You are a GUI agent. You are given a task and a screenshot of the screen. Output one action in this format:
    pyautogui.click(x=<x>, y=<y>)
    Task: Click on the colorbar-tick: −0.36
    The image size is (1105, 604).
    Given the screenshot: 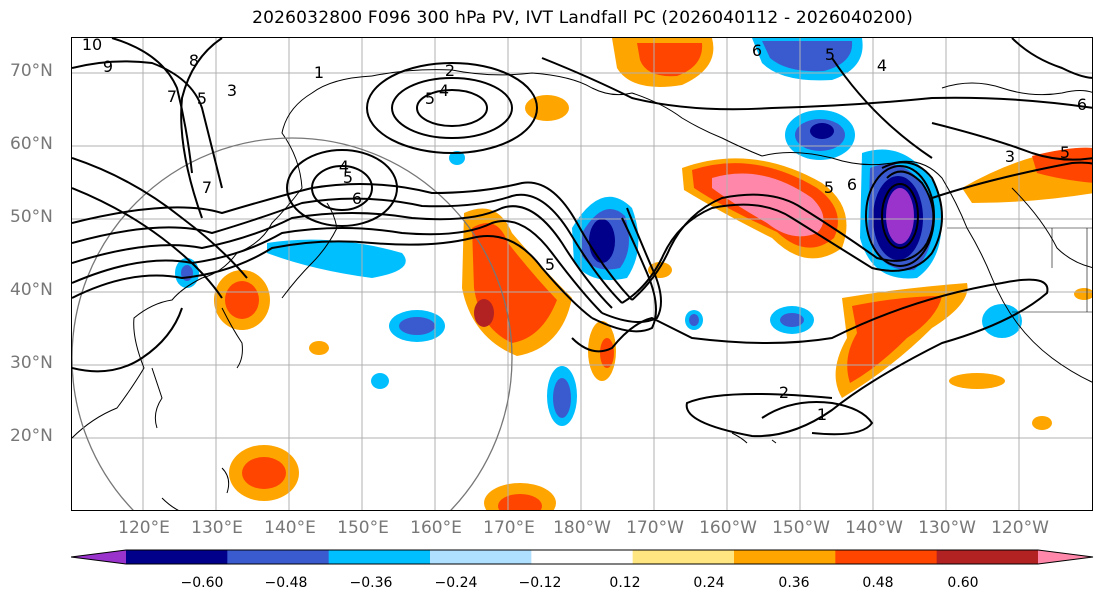 What is the action you would take?
    pyautogui.click(x=371, y=583)
    